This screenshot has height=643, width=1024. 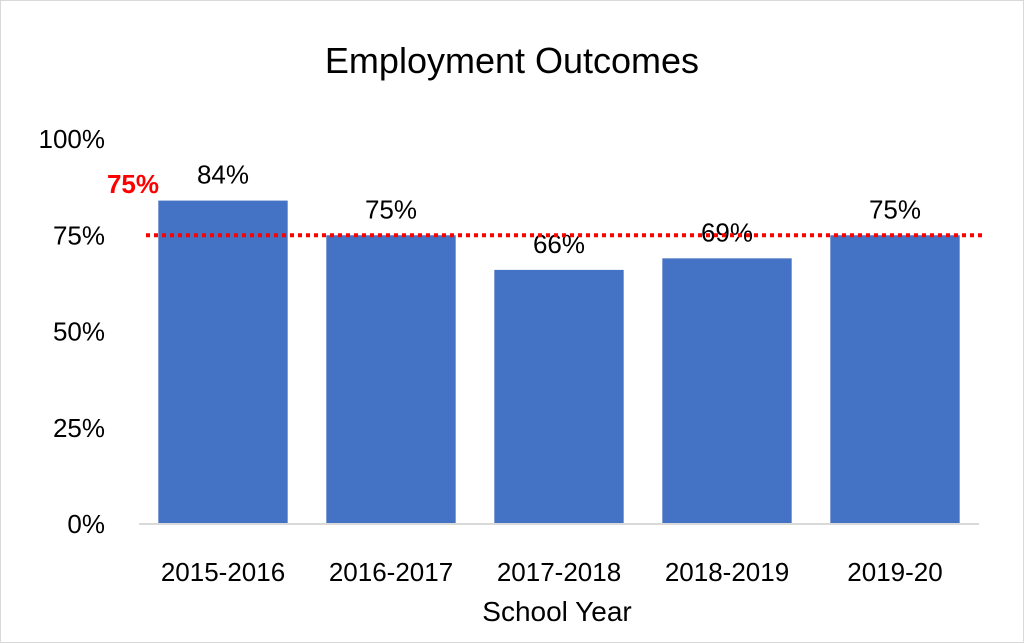 What do you see at coordinates (727, 572) in the screenshot?
I see `x-tick-label: 2018-2019` at bounding box center [727, 572].